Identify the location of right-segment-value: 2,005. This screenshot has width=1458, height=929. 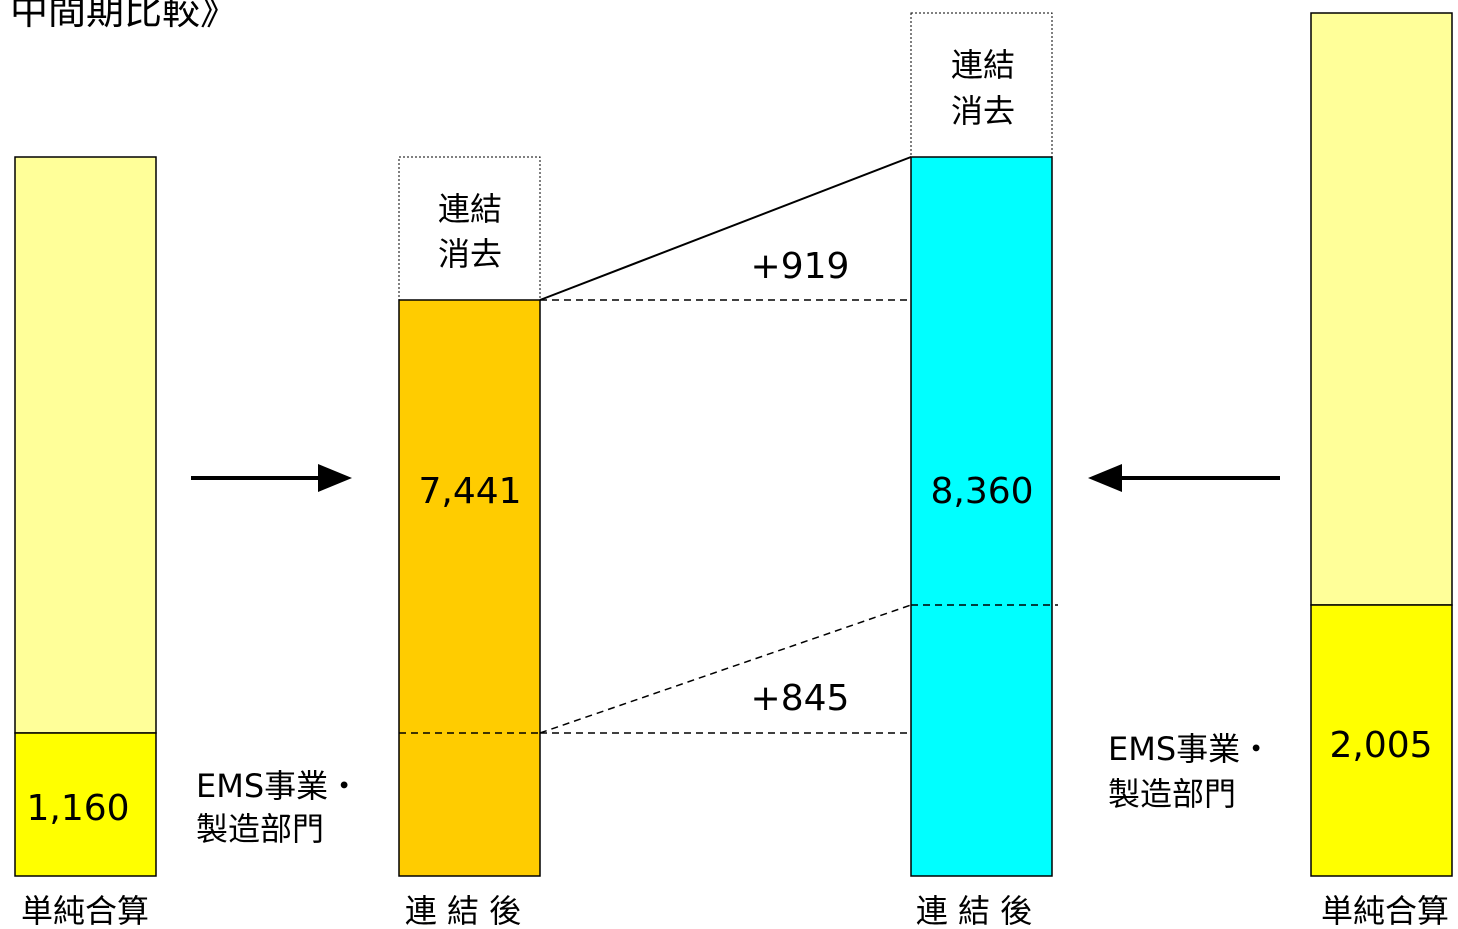
(1380, 745).